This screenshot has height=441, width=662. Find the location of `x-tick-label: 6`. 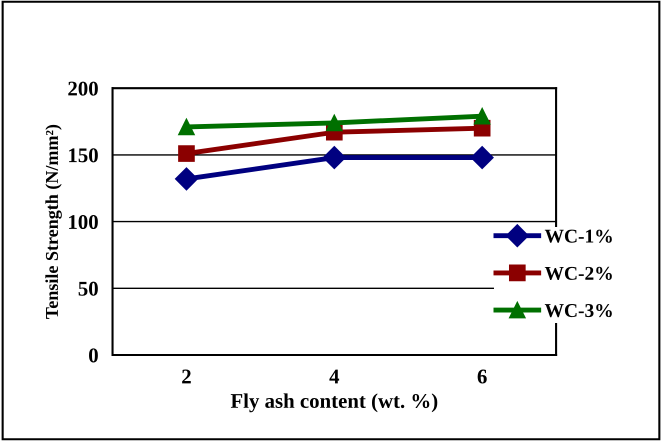

x-tick-label: 6 is located at coordinates (482, 377).